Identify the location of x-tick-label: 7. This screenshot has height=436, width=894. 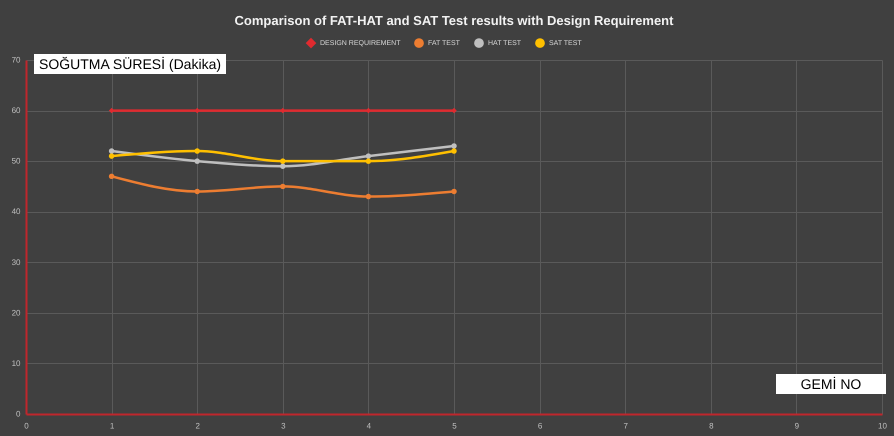
(625, 426).